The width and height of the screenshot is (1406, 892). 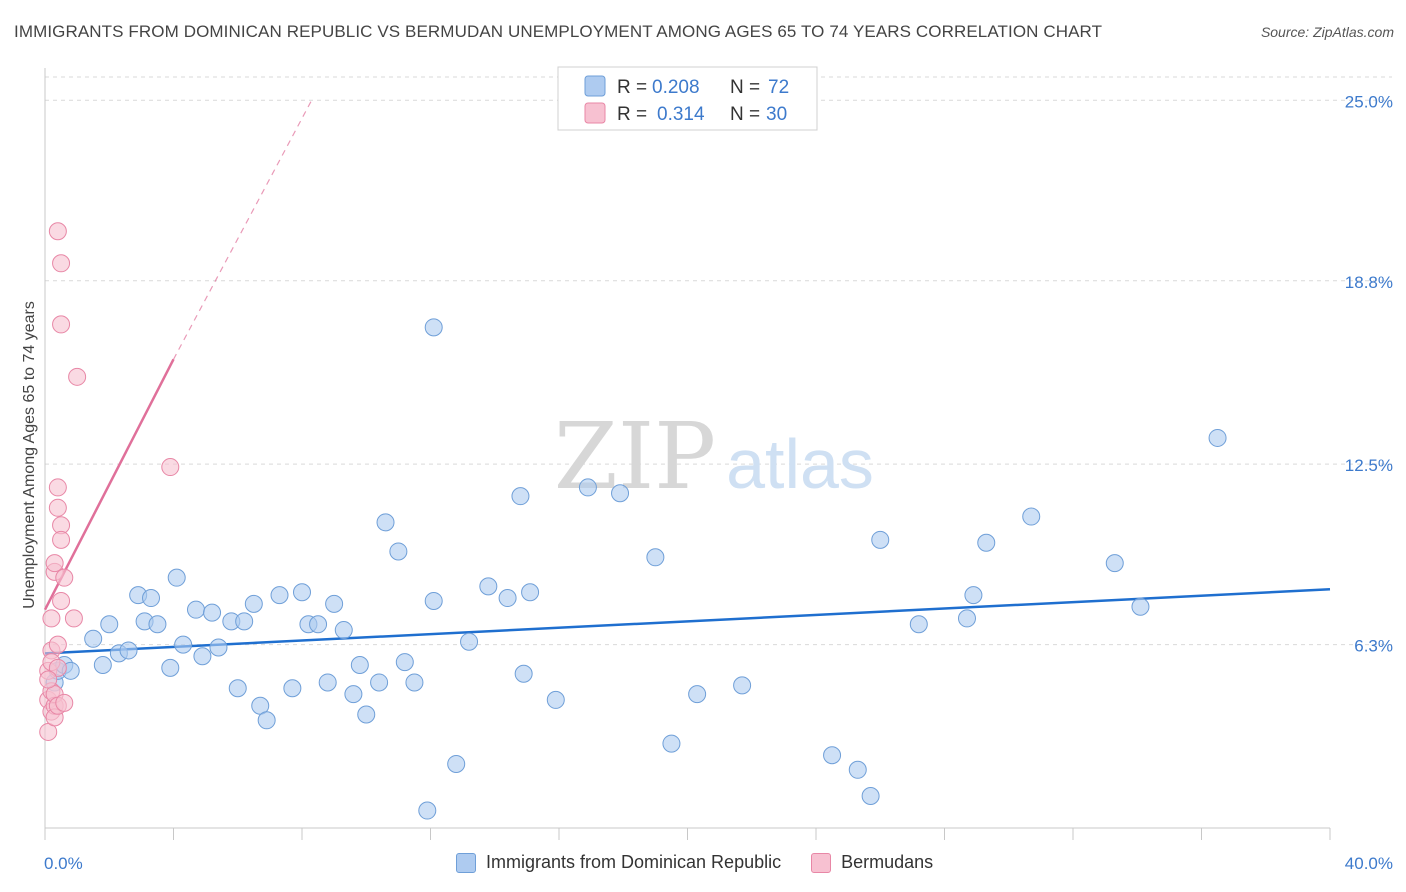 What do you see at coordinates (681, 114) in the screenshot?
I see `legend-r-value-2: 0.314` at bounding box center [681, 114].